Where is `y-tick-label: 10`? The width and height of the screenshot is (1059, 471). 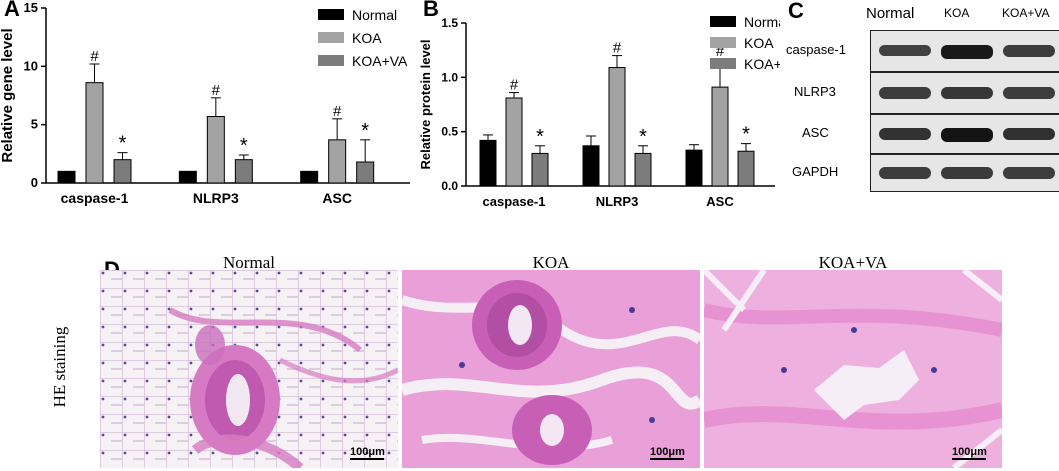
y-tick-label: 10 is located at coordinates (31, 65).